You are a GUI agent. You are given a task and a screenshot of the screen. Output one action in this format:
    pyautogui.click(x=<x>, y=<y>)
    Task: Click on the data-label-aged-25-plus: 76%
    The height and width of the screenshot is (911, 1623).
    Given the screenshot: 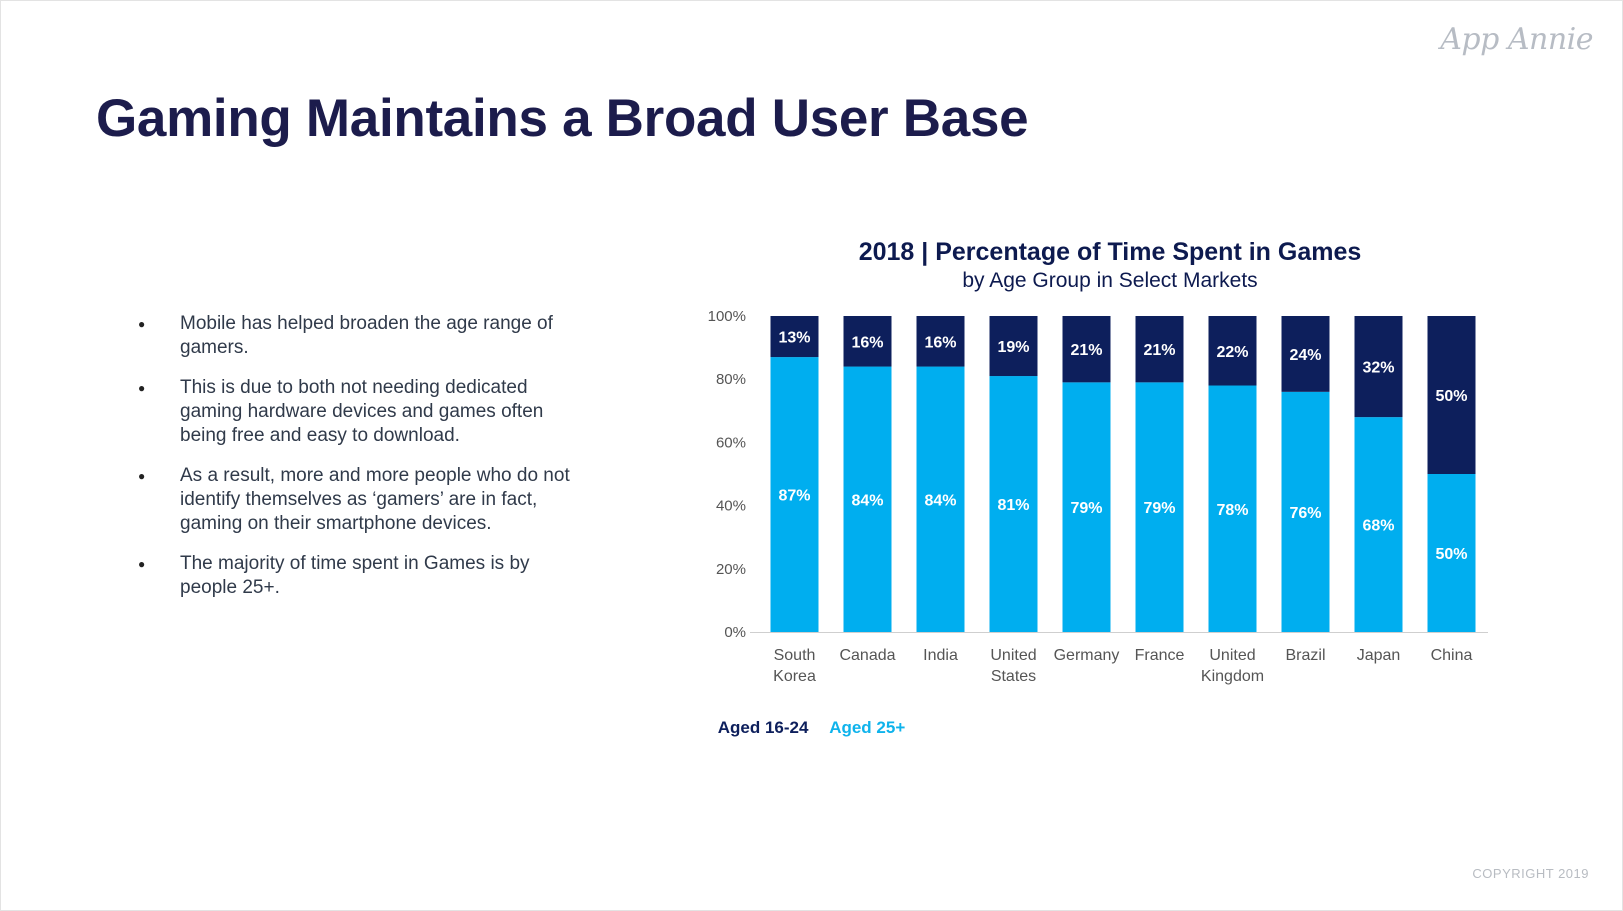 What is the action you would take?
    pyautogui.click(x=1305, y=513)
    